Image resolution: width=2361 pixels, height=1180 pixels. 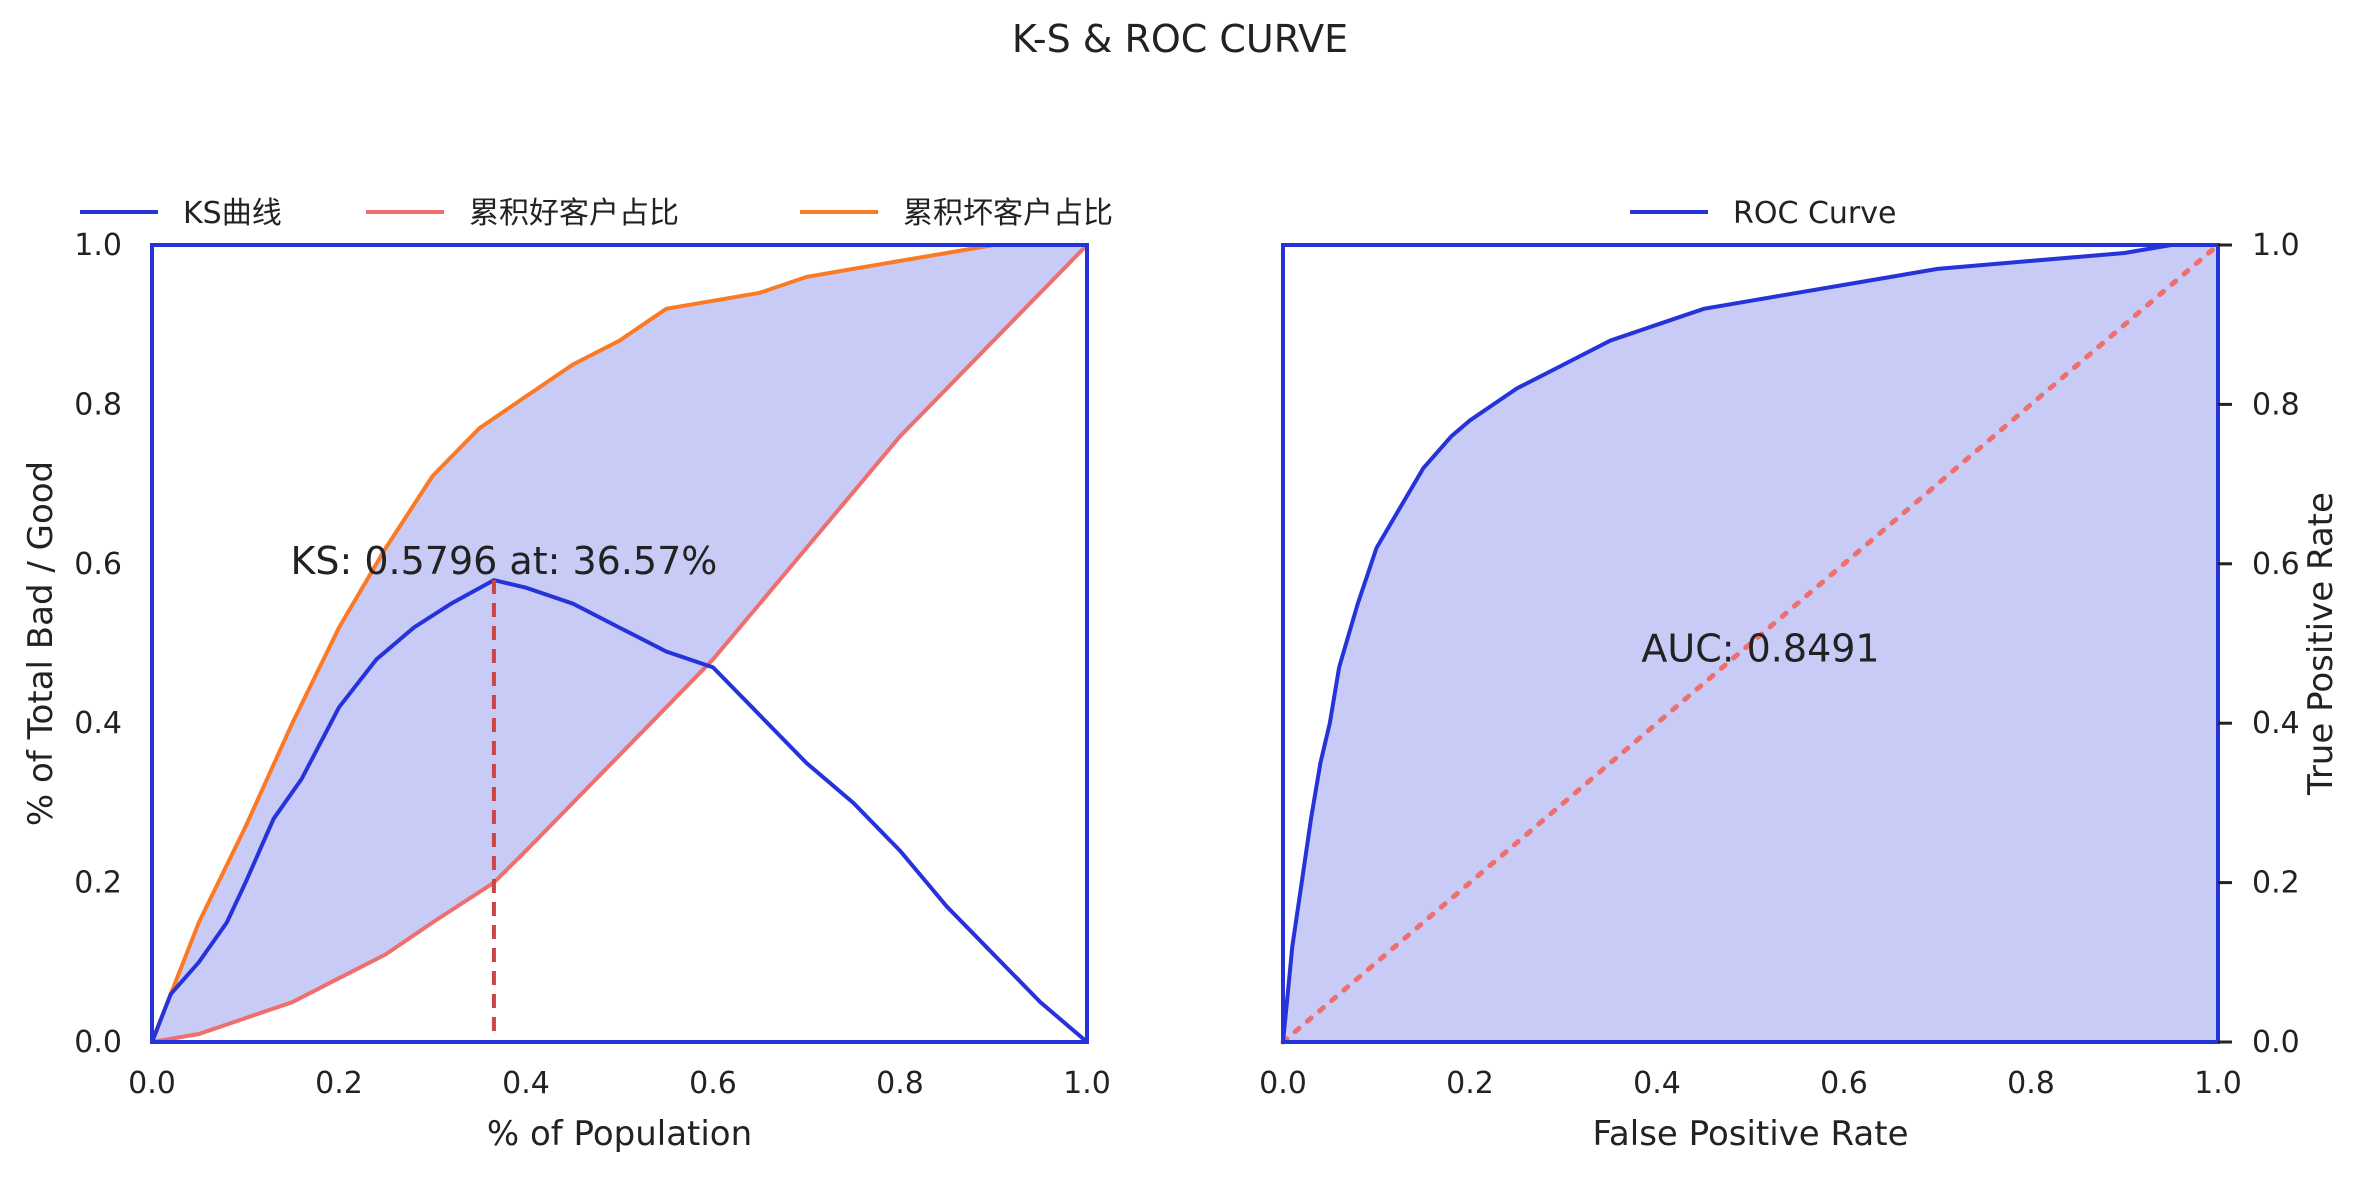 I want to click on y-axis-title: % of Total Bad / Good, so click(x=41, y=643).